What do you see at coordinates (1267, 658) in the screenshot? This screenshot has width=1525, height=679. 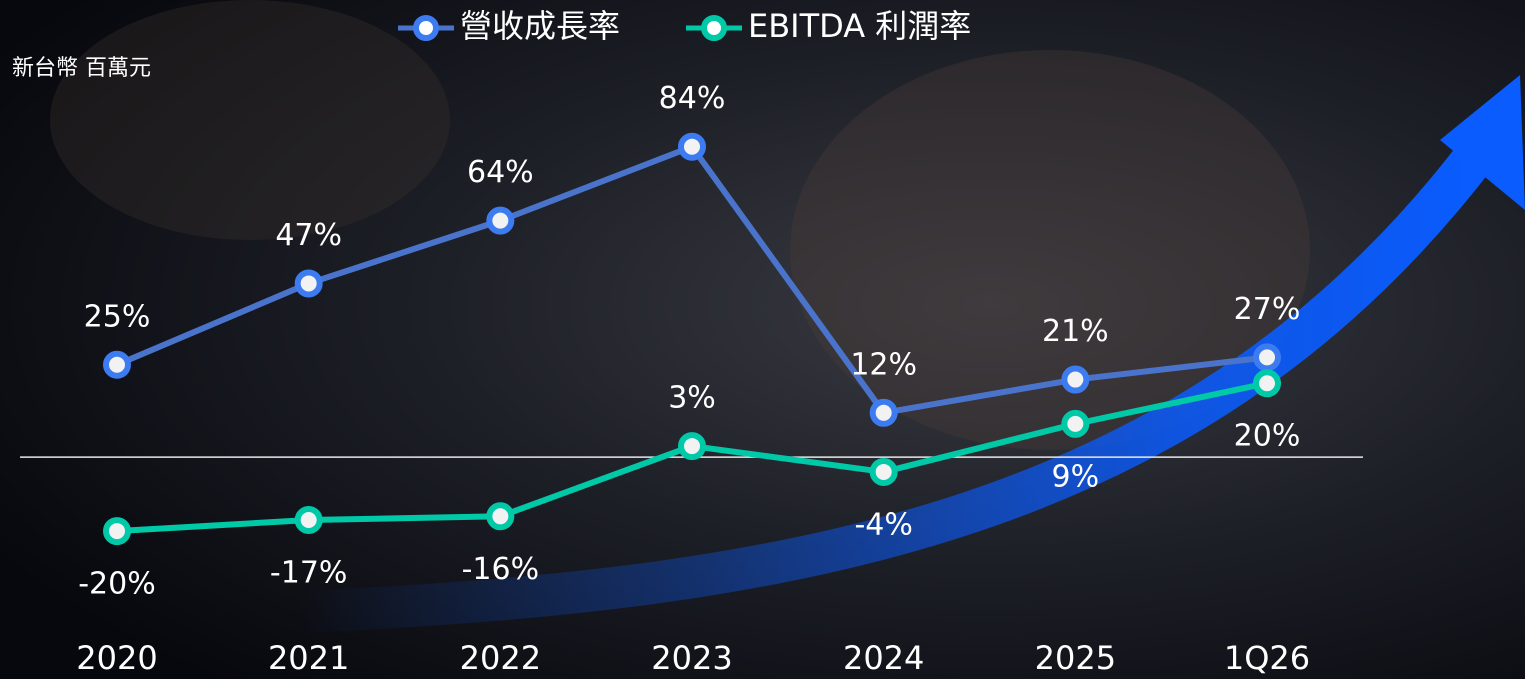 I see `x-tick-label: 1Q26` at bounding box center [1267, 658].